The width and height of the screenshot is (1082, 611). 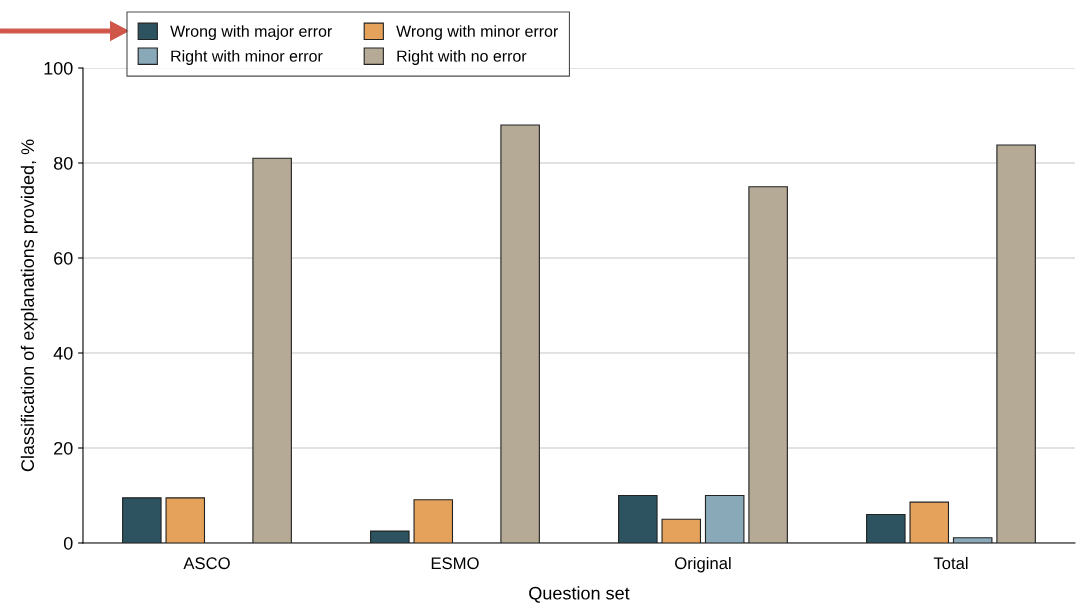 What do you see at coordinates (58, 68) in the screenshot?
I see `y-tick-label: 100` at bounding box center [58, 68].